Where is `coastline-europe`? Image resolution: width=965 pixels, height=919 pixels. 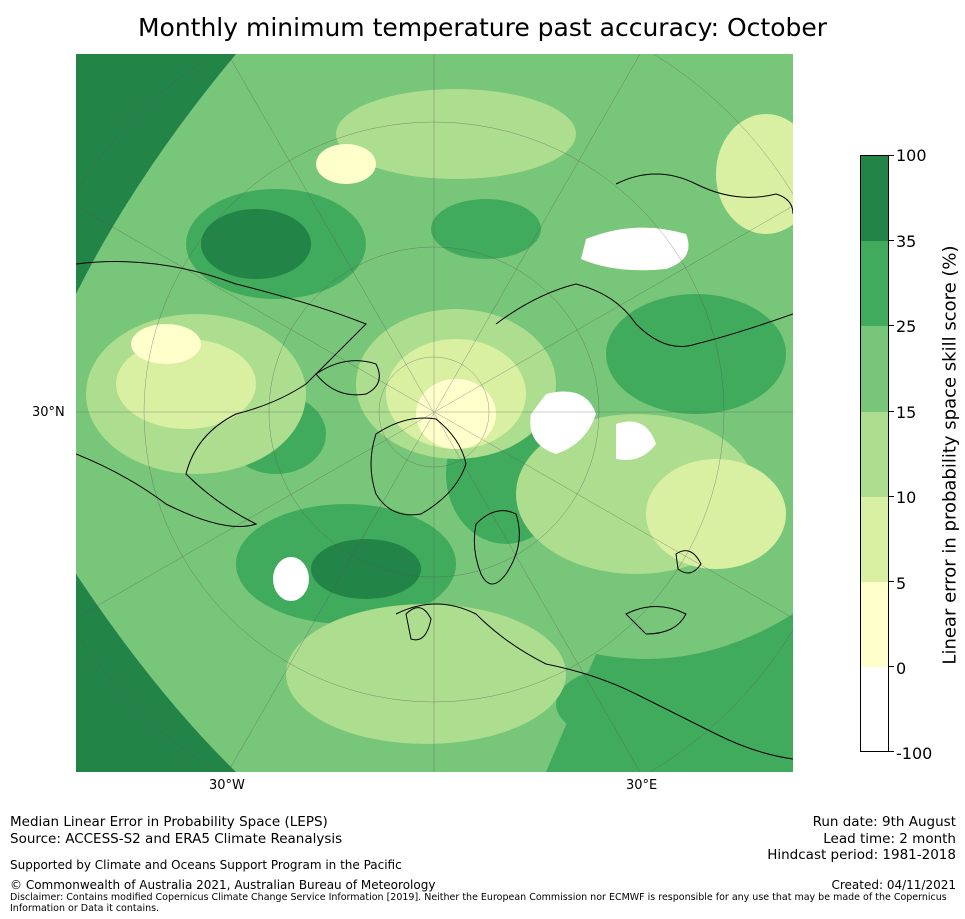 coastline-europe is located at coordinates (594, 681).